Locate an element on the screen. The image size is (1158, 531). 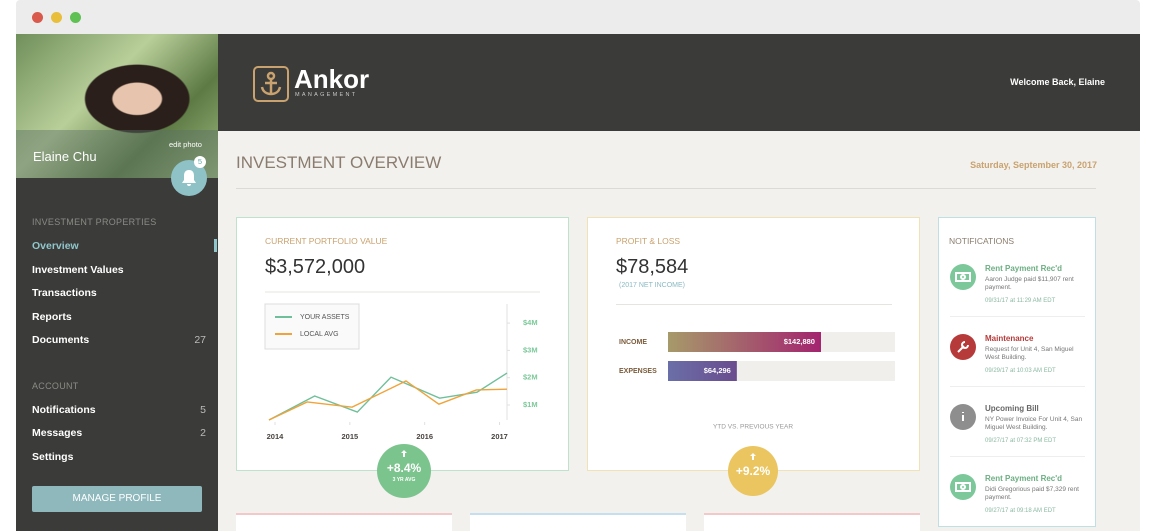
nav-item: Messages is located at coordinates (57, 433).